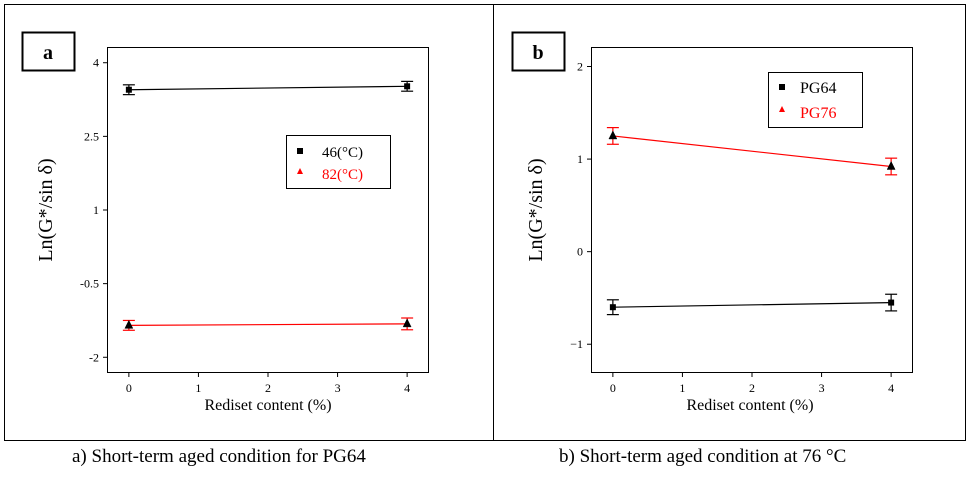 The width and height of the screenshot is (970, 479). What do you see at coordinates (815, 100) in the screenshot?
I see `legend-b` at bounding box center [815, 100].